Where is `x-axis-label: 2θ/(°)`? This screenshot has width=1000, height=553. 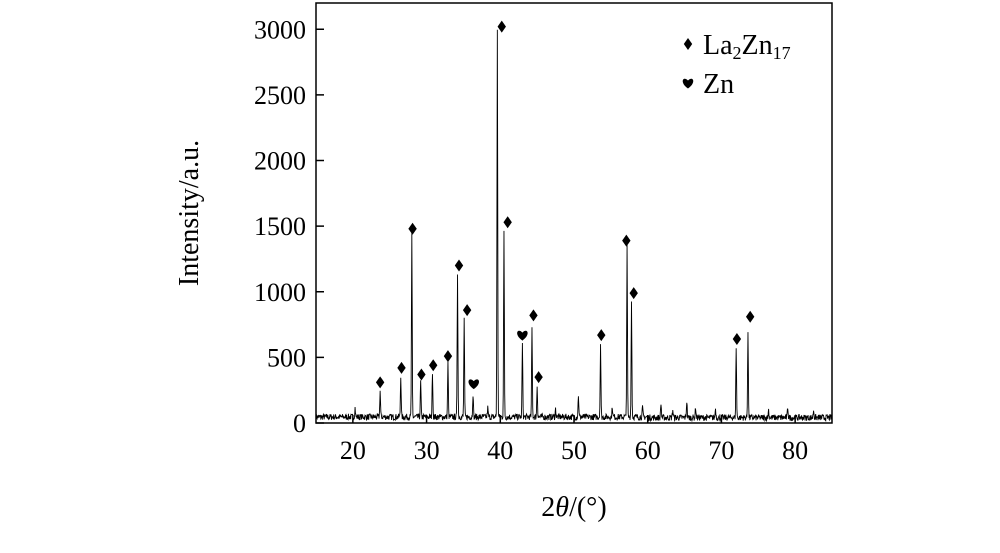 x-axis-label: 2θ/(°) is located at coordinates (573, 507).